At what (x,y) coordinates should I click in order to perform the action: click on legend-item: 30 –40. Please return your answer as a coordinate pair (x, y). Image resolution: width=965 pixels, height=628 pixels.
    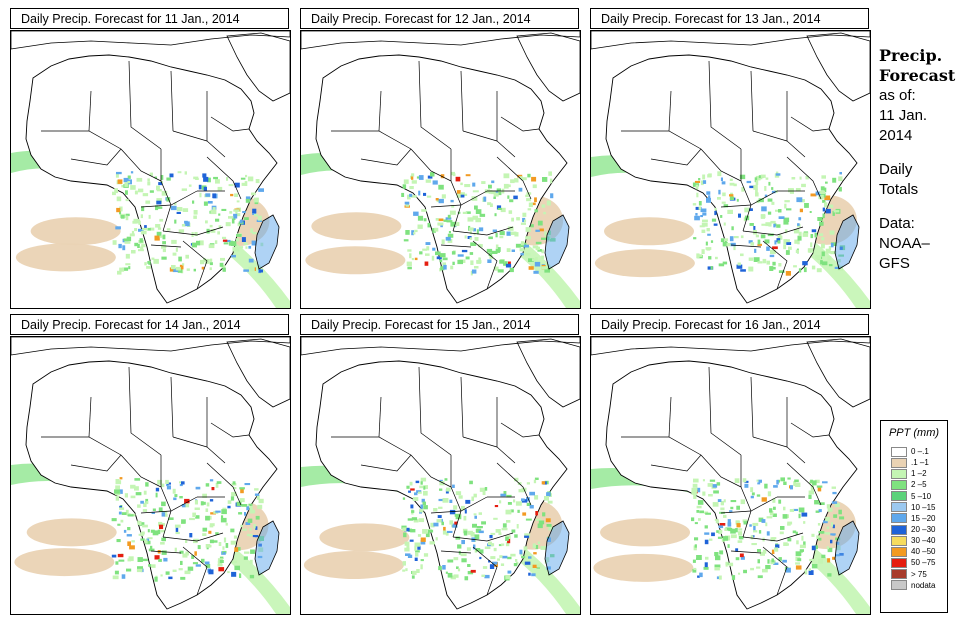
    Looking at the image, I should click on (914, 540).